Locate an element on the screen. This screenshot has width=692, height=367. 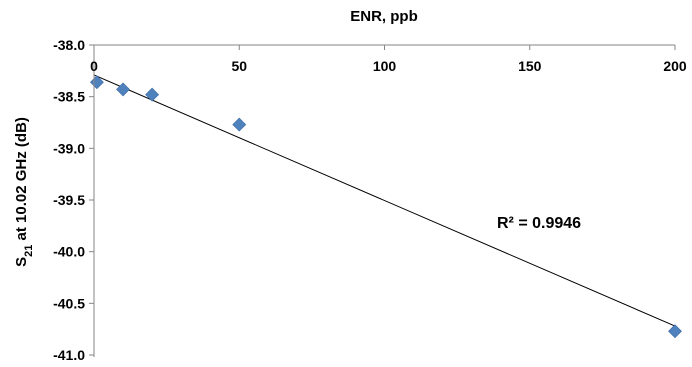
r-squared-annotation: R² = 0.9946 is located at coordinates (539, 223).